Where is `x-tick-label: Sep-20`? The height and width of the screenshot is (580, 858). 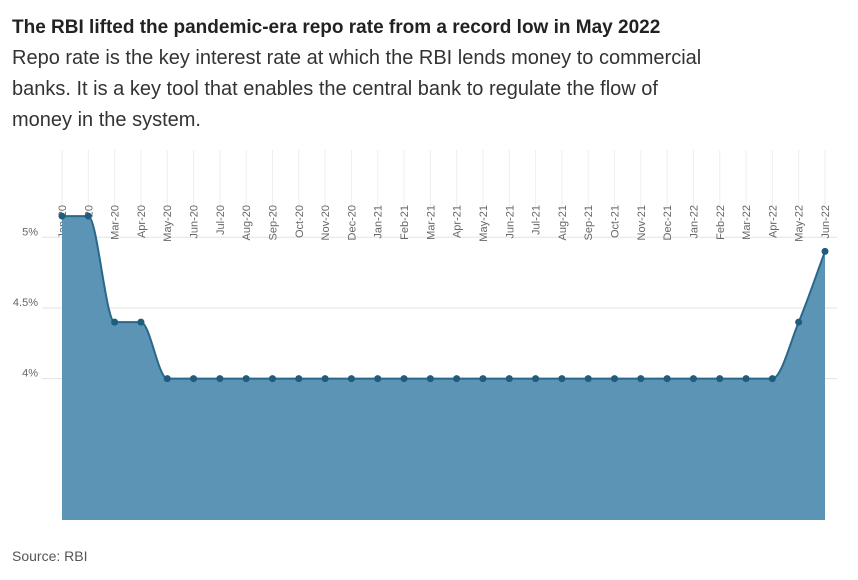
x-tick-label: Sep-20 is located at coordinates (273, 222).